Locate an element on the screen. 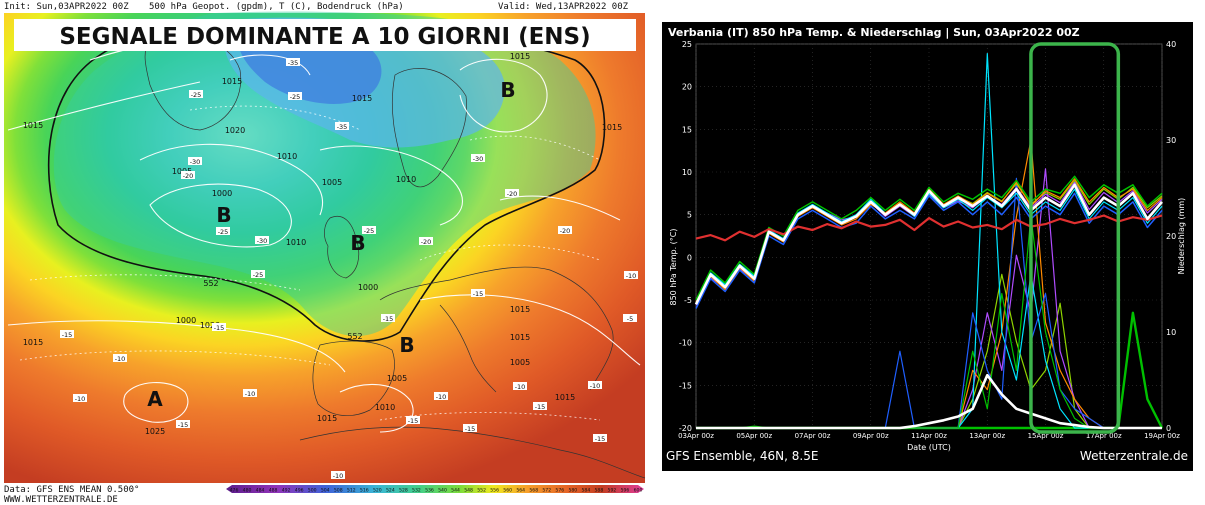  y2-tick-label: 10 is located at coordinates (1171, 332).